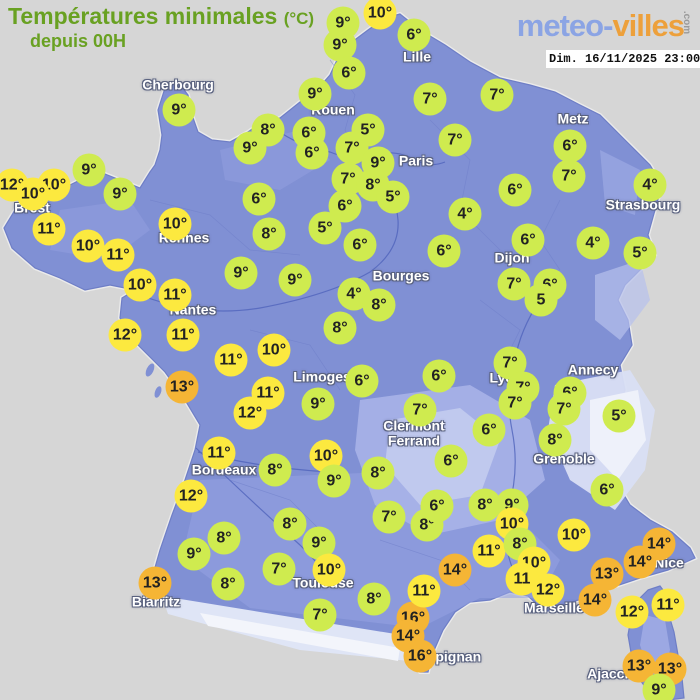 This screenshot has width=700, height=700. I want to click on logo-text-orange: villes, so click(648, 25).